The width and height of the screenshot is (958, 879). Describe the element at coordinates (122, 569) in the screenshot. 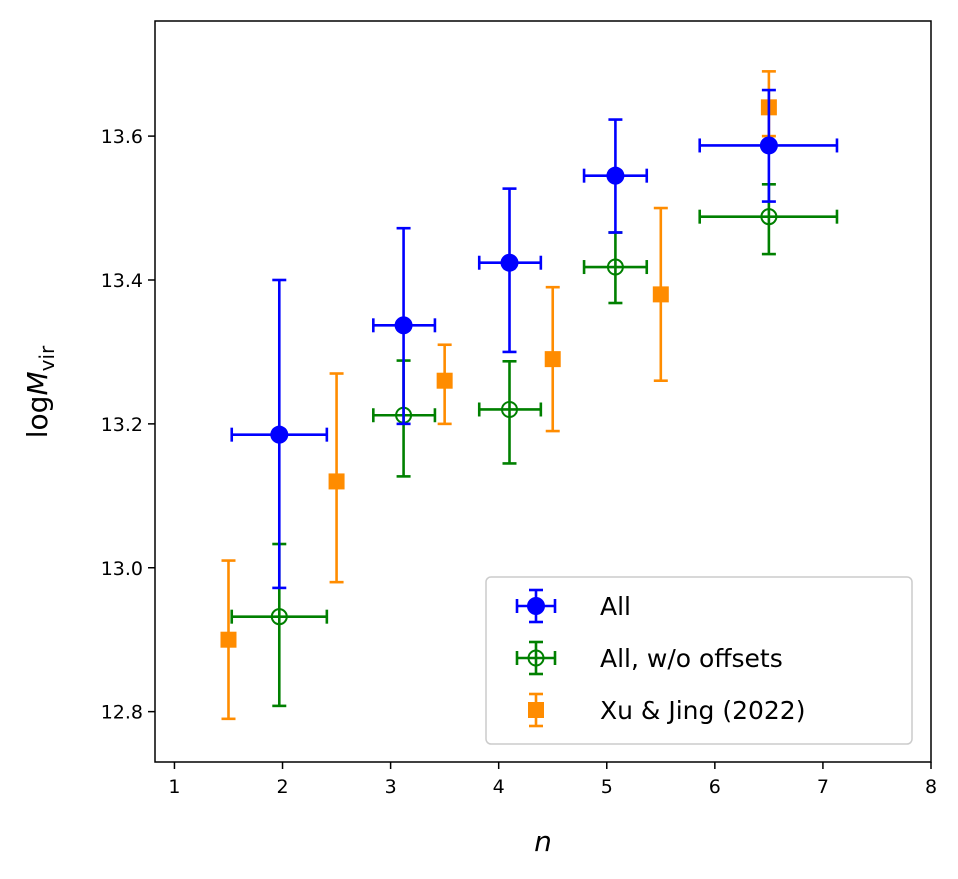

I see `y-tick-label: 13.0` at that location.